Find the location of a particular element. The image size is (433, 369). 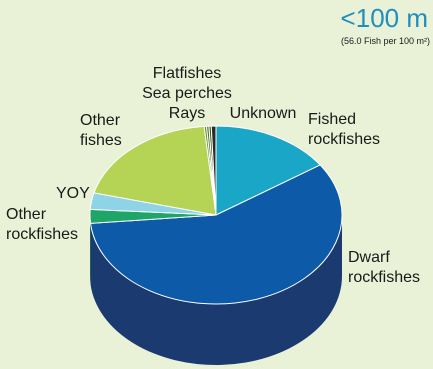

slice-label-dwarf-rockfishes: Dwarf rockfishes is located at coordinates (384, 267).